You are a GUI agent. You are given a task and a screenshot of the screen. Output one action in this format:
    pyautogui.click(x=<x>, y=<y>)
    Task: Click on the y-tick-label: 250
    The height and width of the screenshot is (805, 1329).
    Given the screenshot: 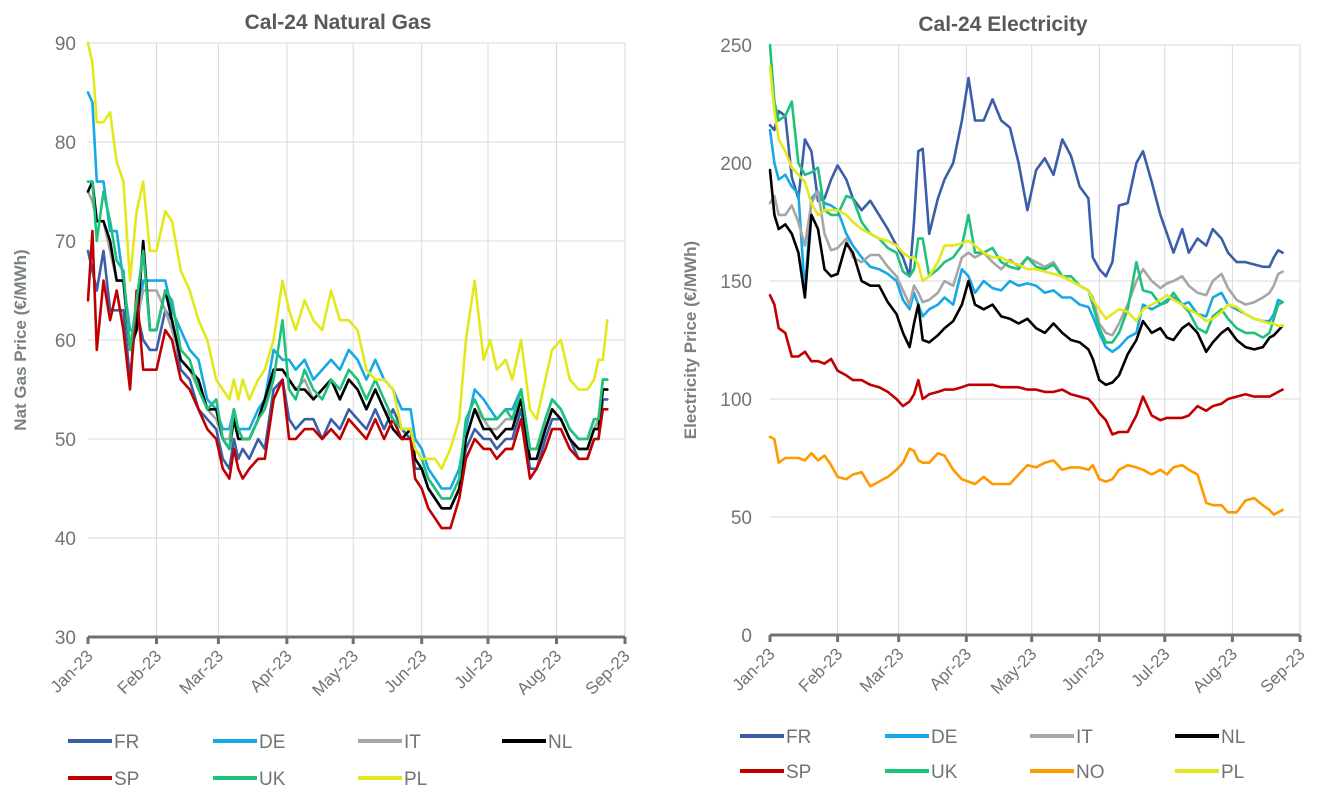 What is the action you would take?
    pyautogui.click(x=736, y=46)
    